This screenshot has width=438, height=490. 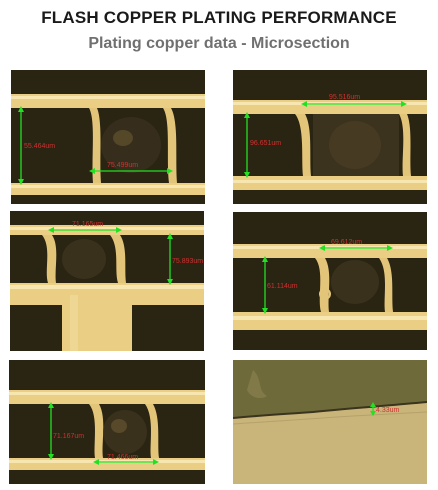 What do you see at coordinates (265, 143) in the screenshot?
I see `measurement-label: 96.651um` at bounding box center [265, 143].